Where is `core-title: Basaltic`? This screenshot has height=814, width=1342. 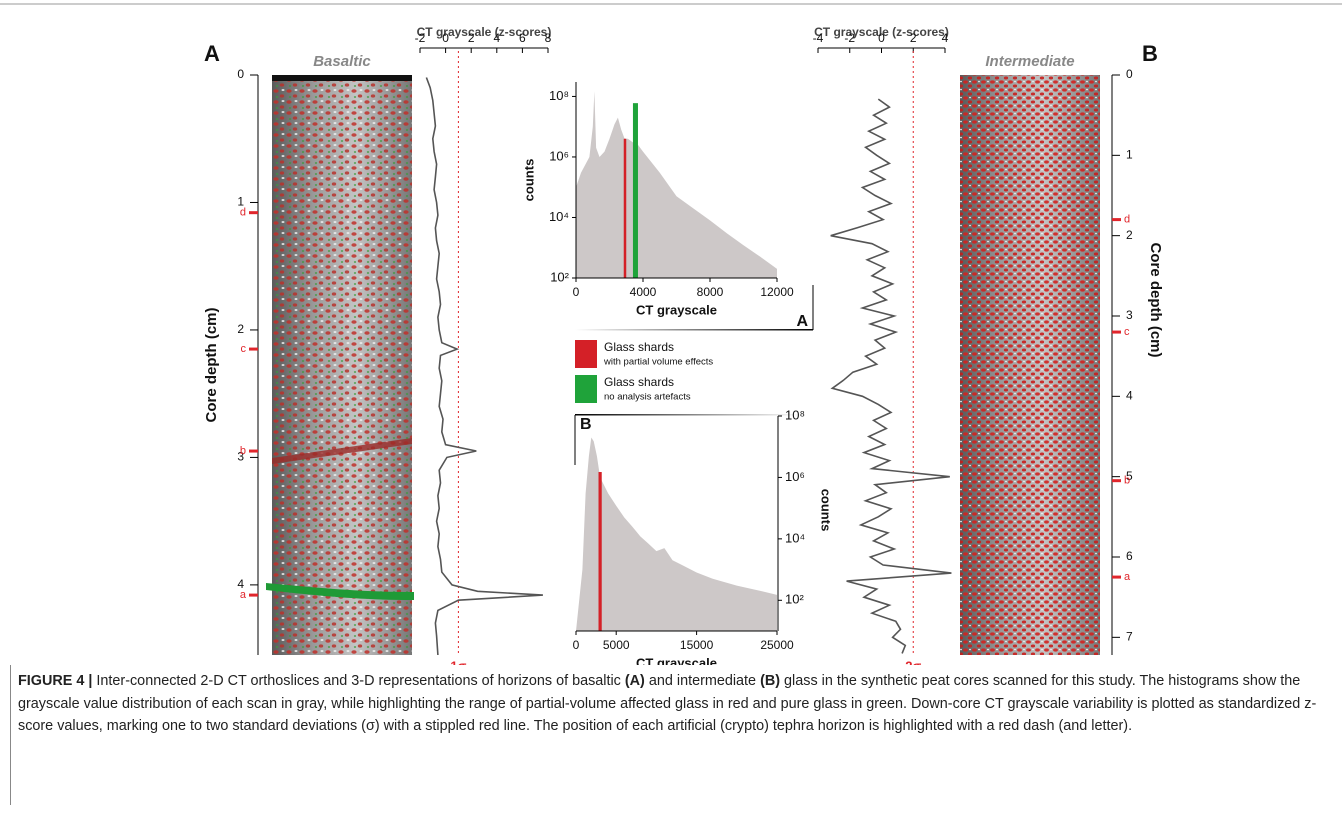 core-title: Basaltic is located at coordinates (342, 61).